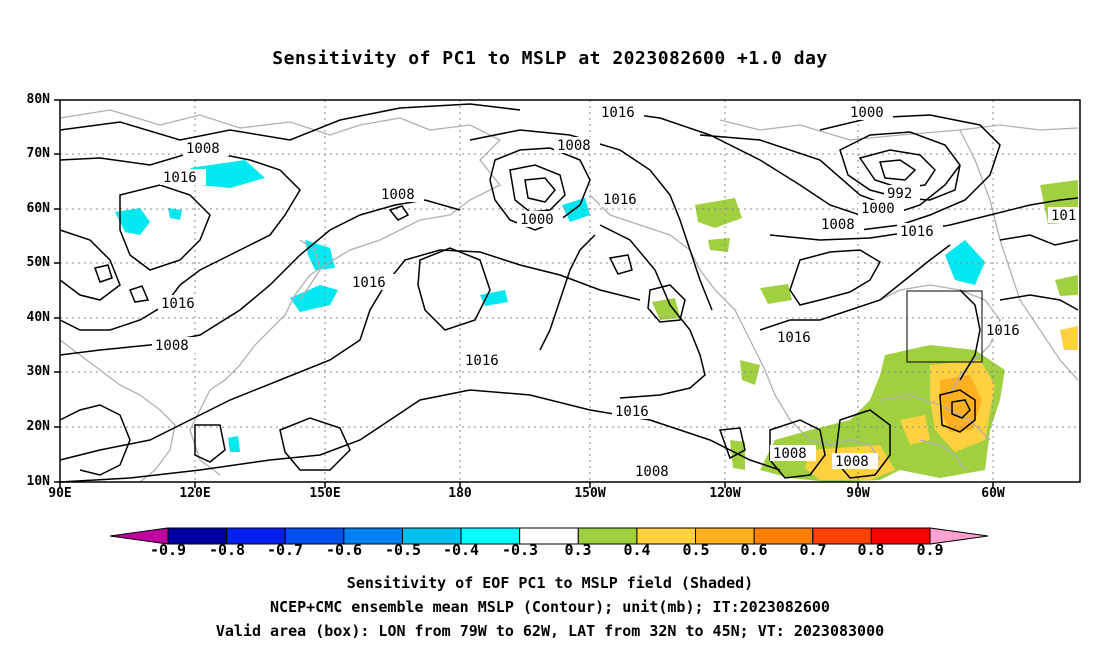 The width and height of the screenshot is (1100, 650). What do you see at coordinates (1063, 216) in the screenshot?
I see `contour-label: 101` at bounding box center [1063, 216].